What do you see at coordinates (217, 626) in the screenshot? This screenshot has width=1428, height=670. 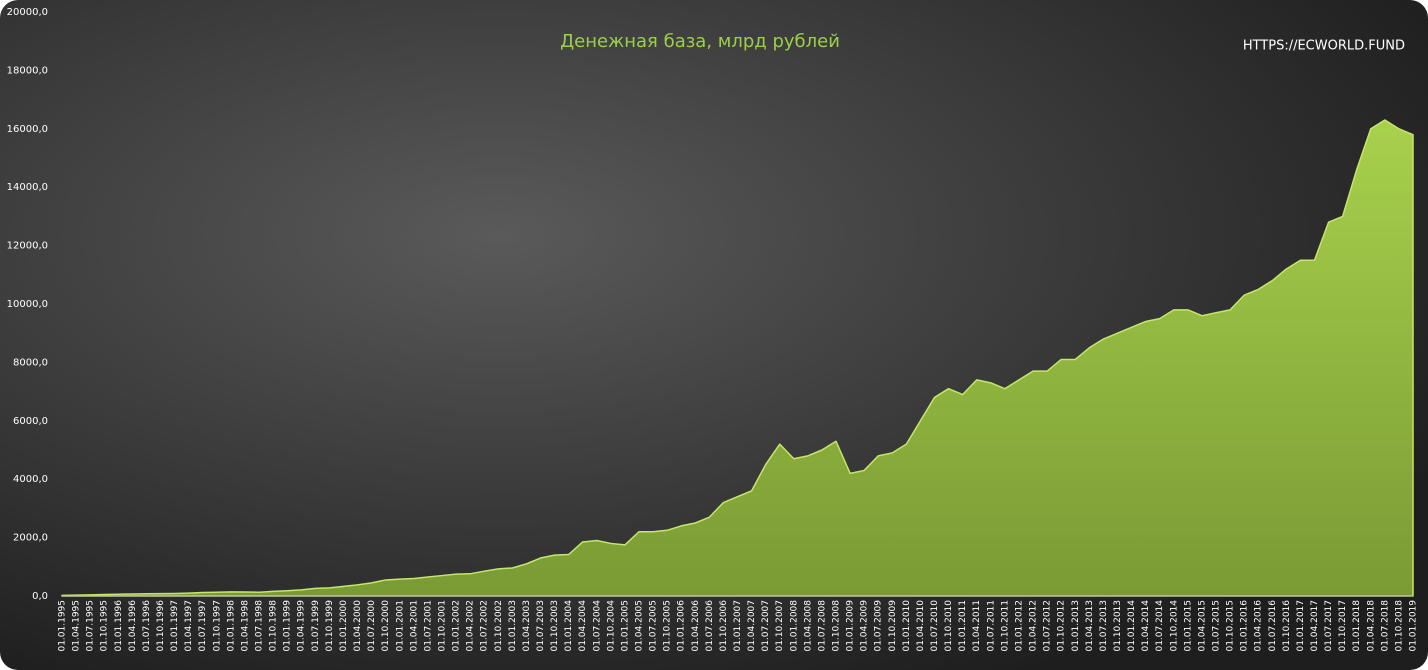 I see `x-tick-label: 01.10.1997` at bounding box center [217, 626].